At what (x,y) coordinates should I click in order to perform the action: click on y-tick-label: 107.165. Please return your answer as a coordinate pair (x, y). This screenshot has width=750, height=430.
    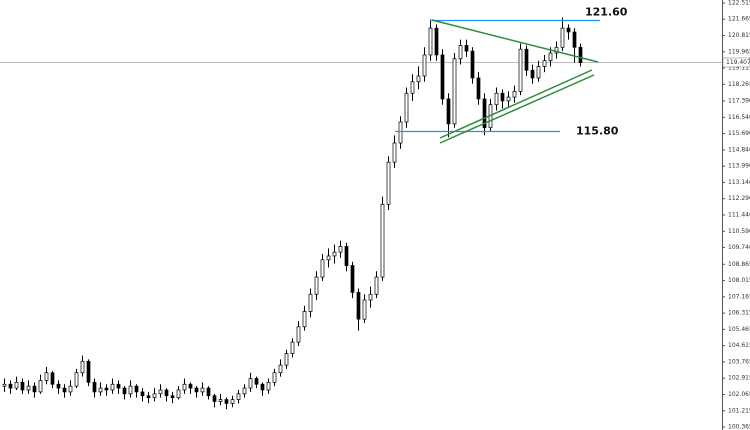
    Looking at the image, I should click on (739, 296).